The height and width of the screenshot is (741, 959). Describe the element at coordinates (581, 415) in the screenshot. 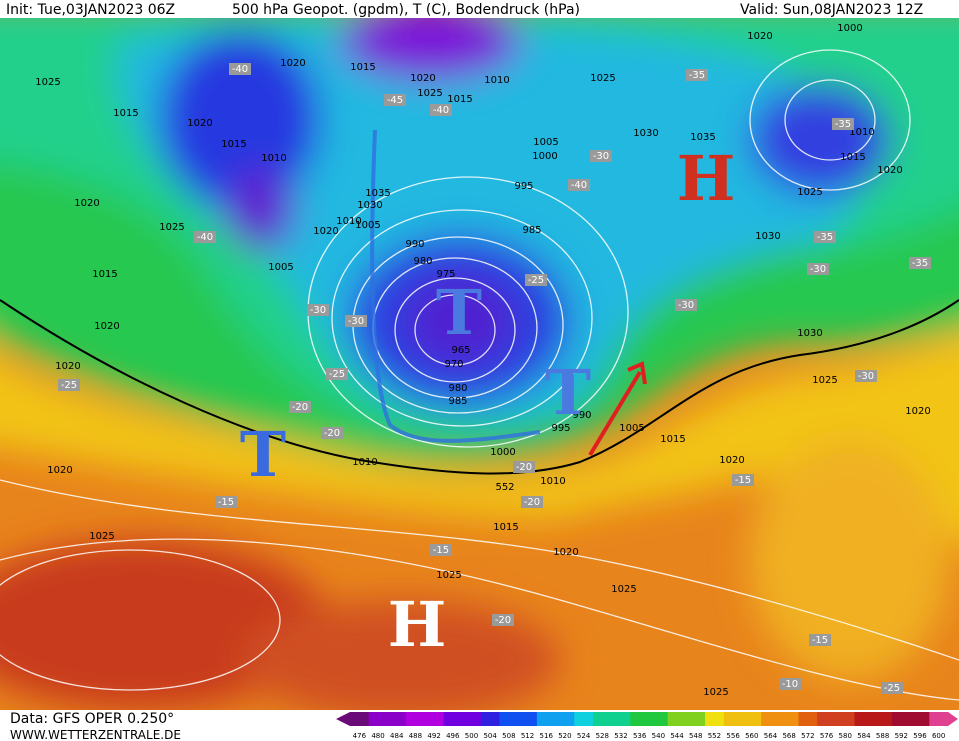

I see `pressure-label: 990` at that location.